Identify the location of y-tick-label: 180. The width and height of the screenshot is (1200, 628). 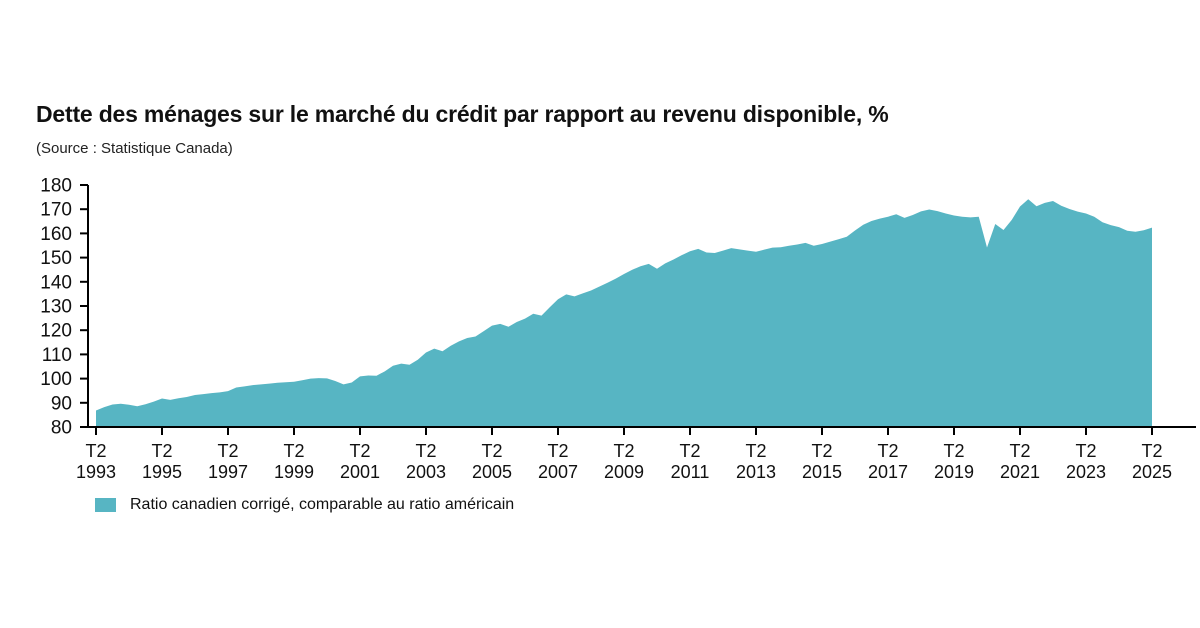
(56, 186).